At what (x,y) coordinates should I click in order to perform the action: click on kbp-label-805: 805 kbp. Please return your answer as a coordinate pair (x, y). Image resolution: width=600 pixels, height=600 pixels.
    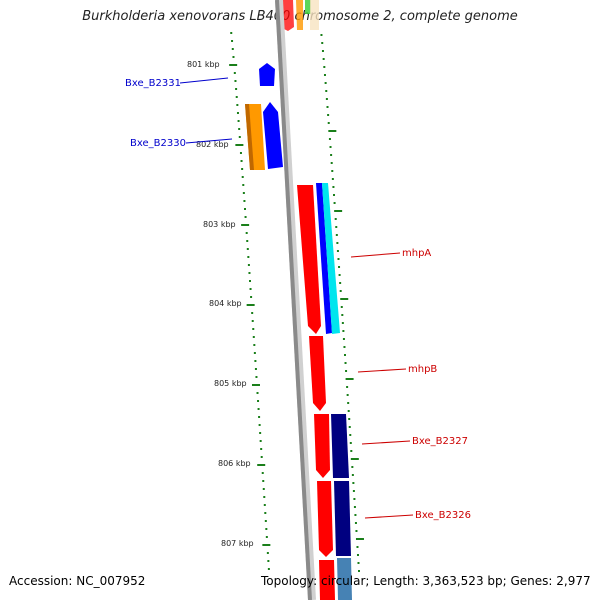
    Looking at the image, I should click on (230, 383).